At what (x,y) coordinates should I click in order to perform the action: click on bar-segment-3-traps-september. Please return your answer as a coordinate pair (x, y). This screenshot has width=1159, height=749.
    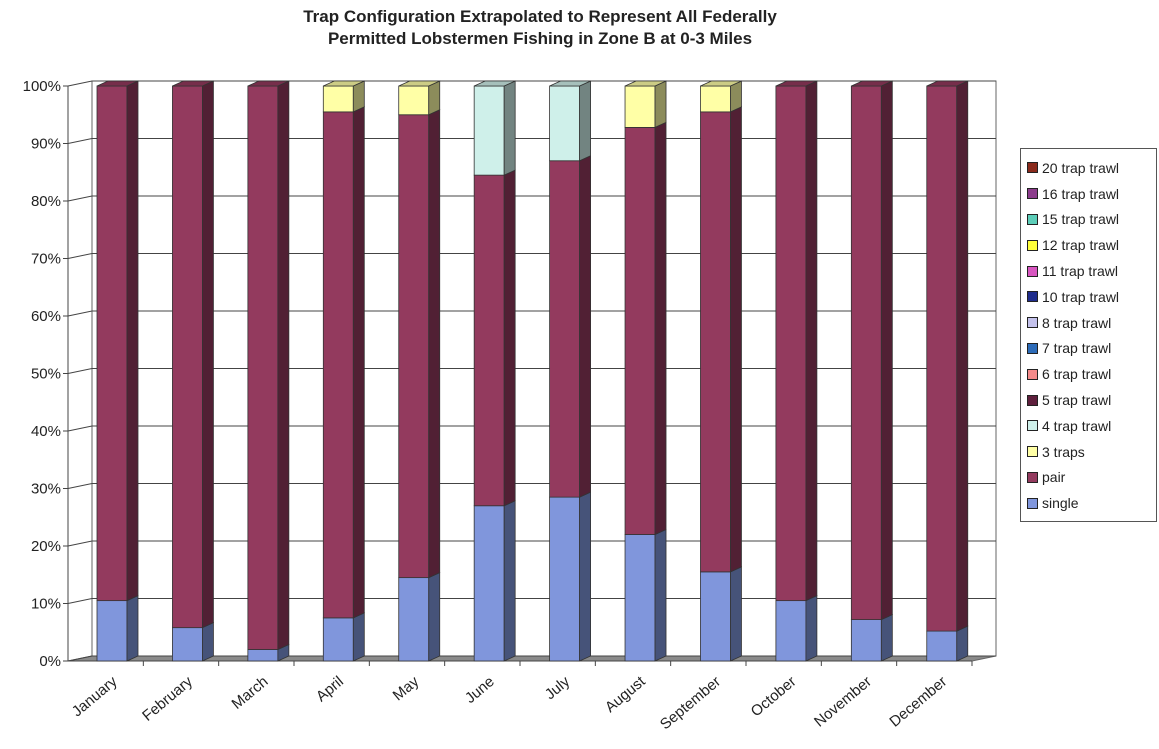
    Looking at the image, I should click on (715, 99).